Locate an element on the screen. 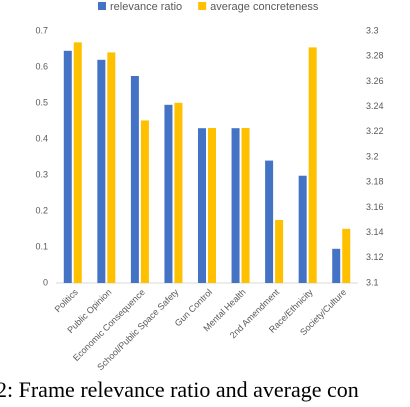 The width and height of the screenshot is (410, 407). y-tick-label: 0.2 is located at coordinates (41, 210).